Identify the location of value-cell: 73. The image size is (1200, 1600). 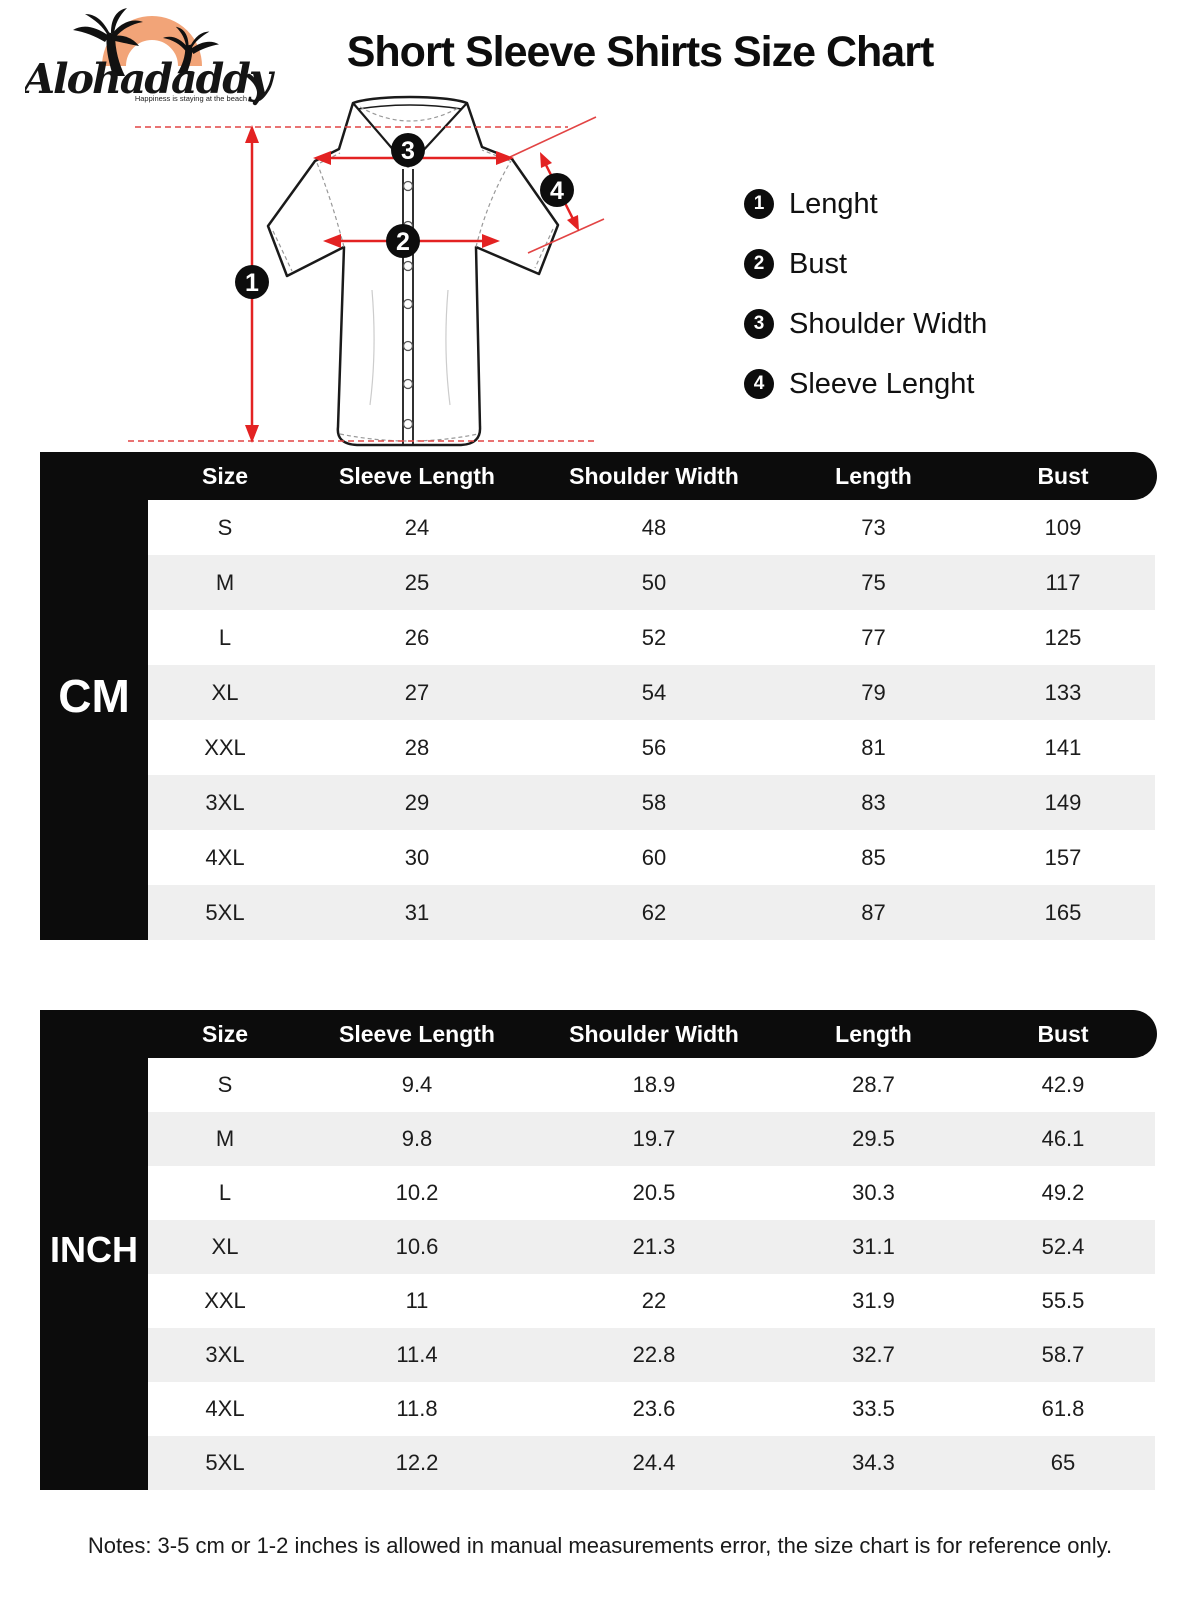
(873, 527).